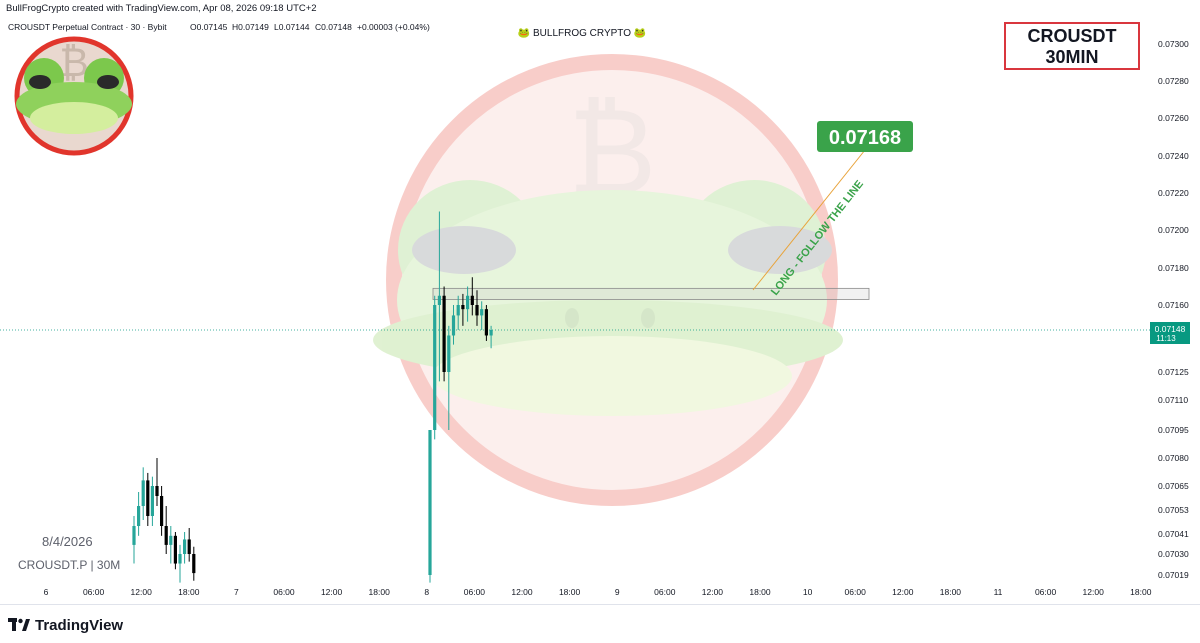 The image size is (1200, 643). What do you see at coordinates (1173, 554) in the screenshot?
I see `price-axis-label: 0.07030` at bounding box center [1173, 554].